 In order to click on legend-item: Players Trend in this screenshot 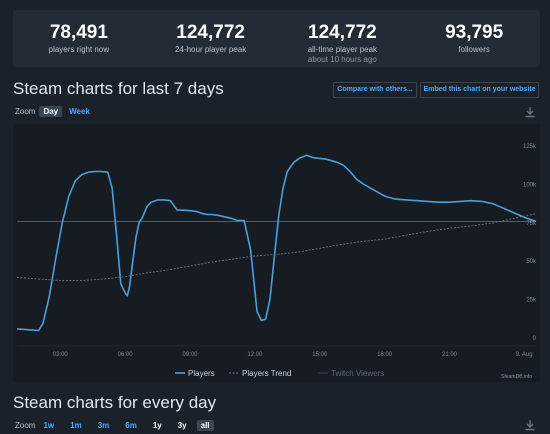, I will do `click(266, 373)`.